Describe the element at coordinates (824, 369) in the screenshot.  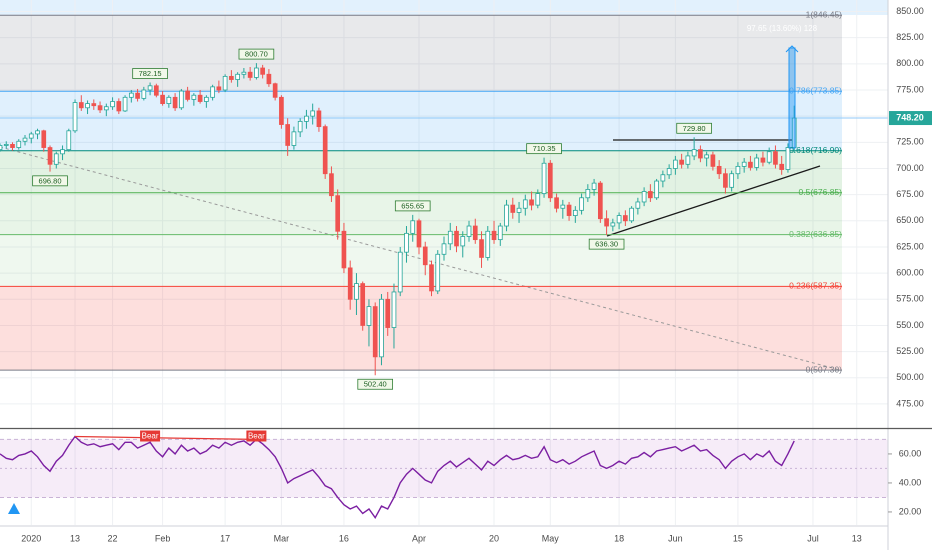
I see `fib-level-label: 0(507.30)` at that location.